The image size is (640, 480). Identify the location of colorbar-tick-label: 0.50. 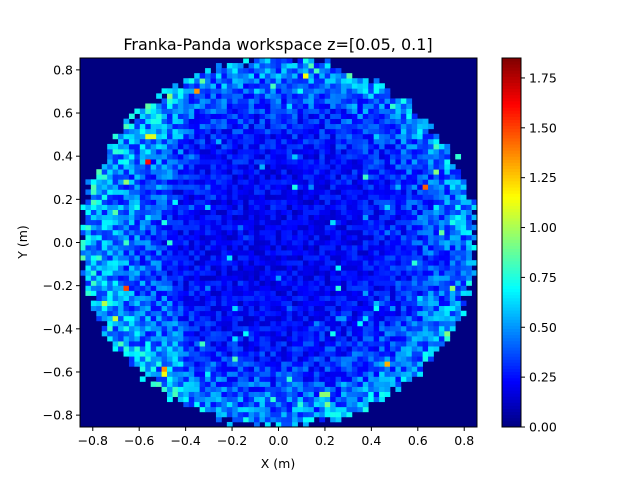
(543, 327).